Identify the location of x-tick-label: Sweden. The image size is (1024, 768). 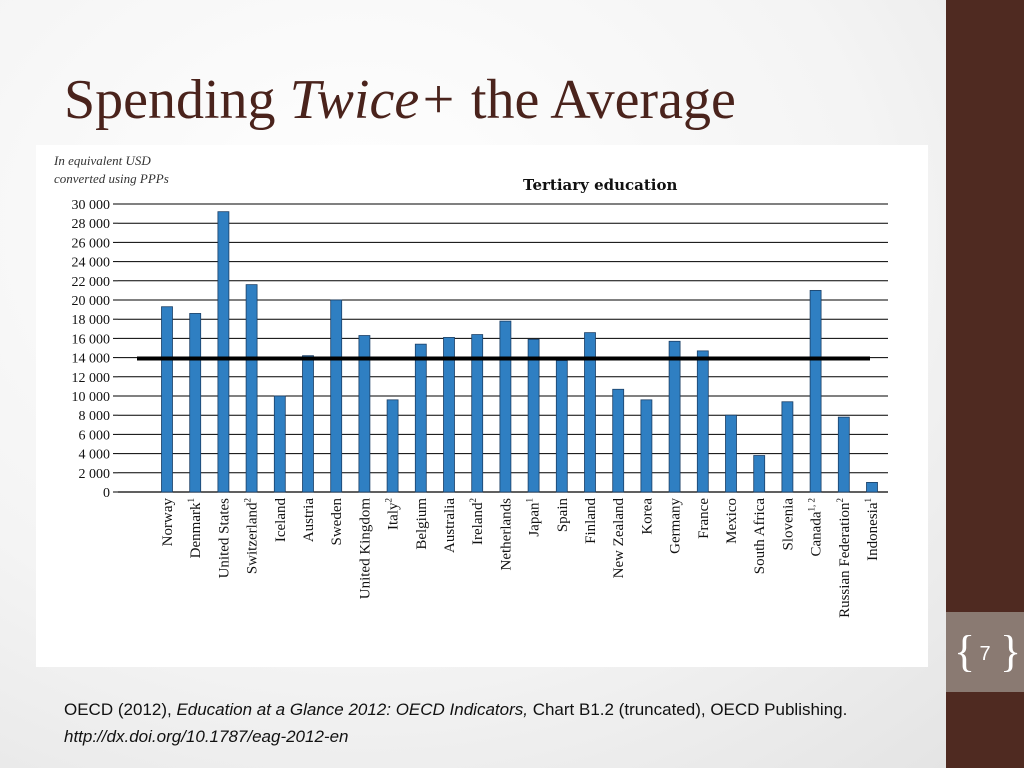
(337, 522).